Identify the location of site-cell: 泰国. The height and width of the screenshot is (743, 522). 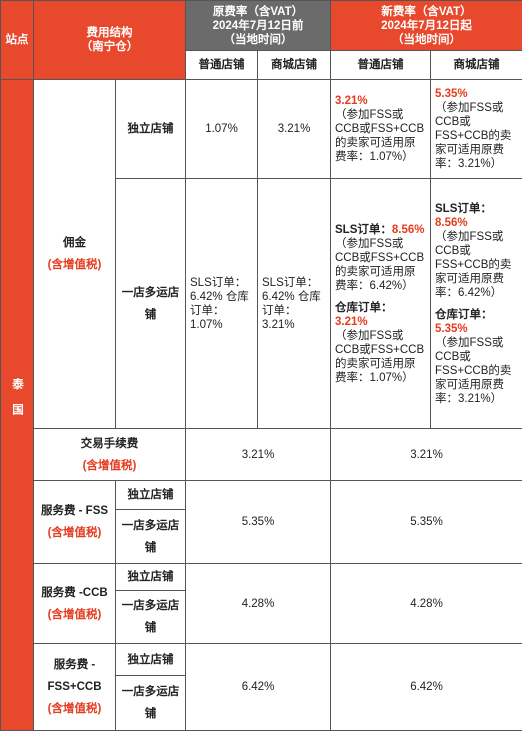
(17, 405).